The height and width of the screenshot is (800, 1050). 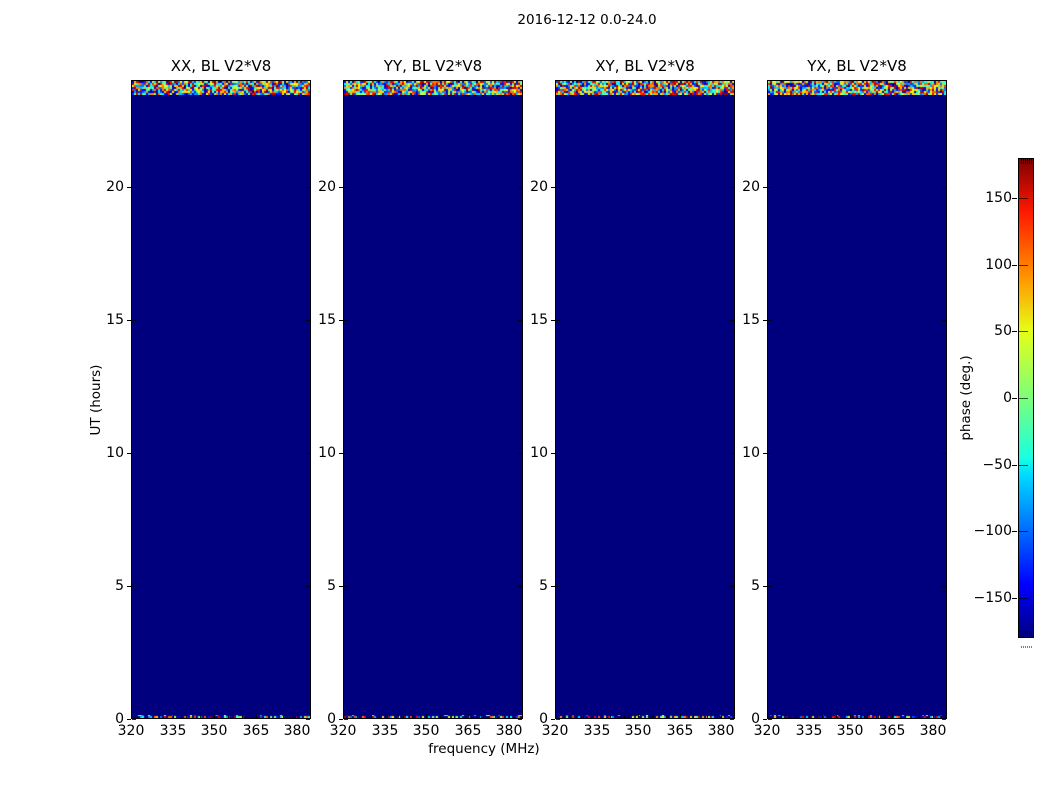 What do you see at coordinates (997, 465) in the screenshot?
I see `colorbar-tick-label: −50` at bounding box center [997, 465].